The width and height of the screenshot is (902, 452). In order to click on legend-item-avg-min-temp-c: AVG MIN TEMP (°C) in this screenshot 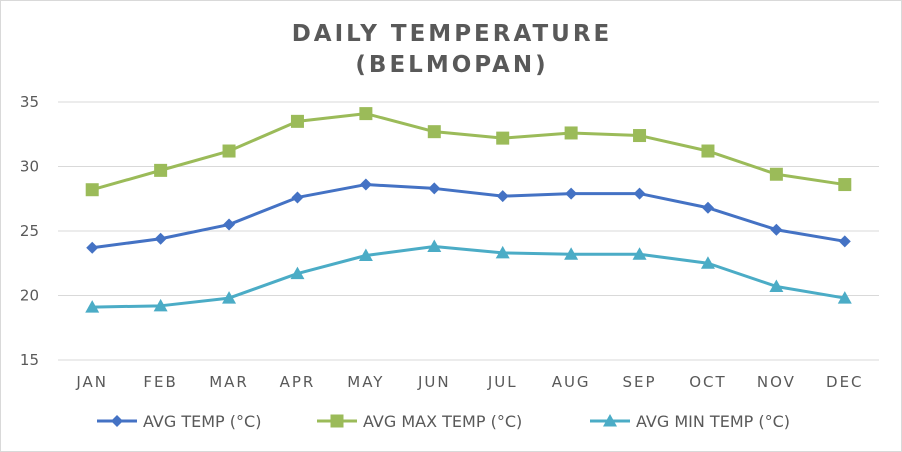, I will do `click(690, 421)`.